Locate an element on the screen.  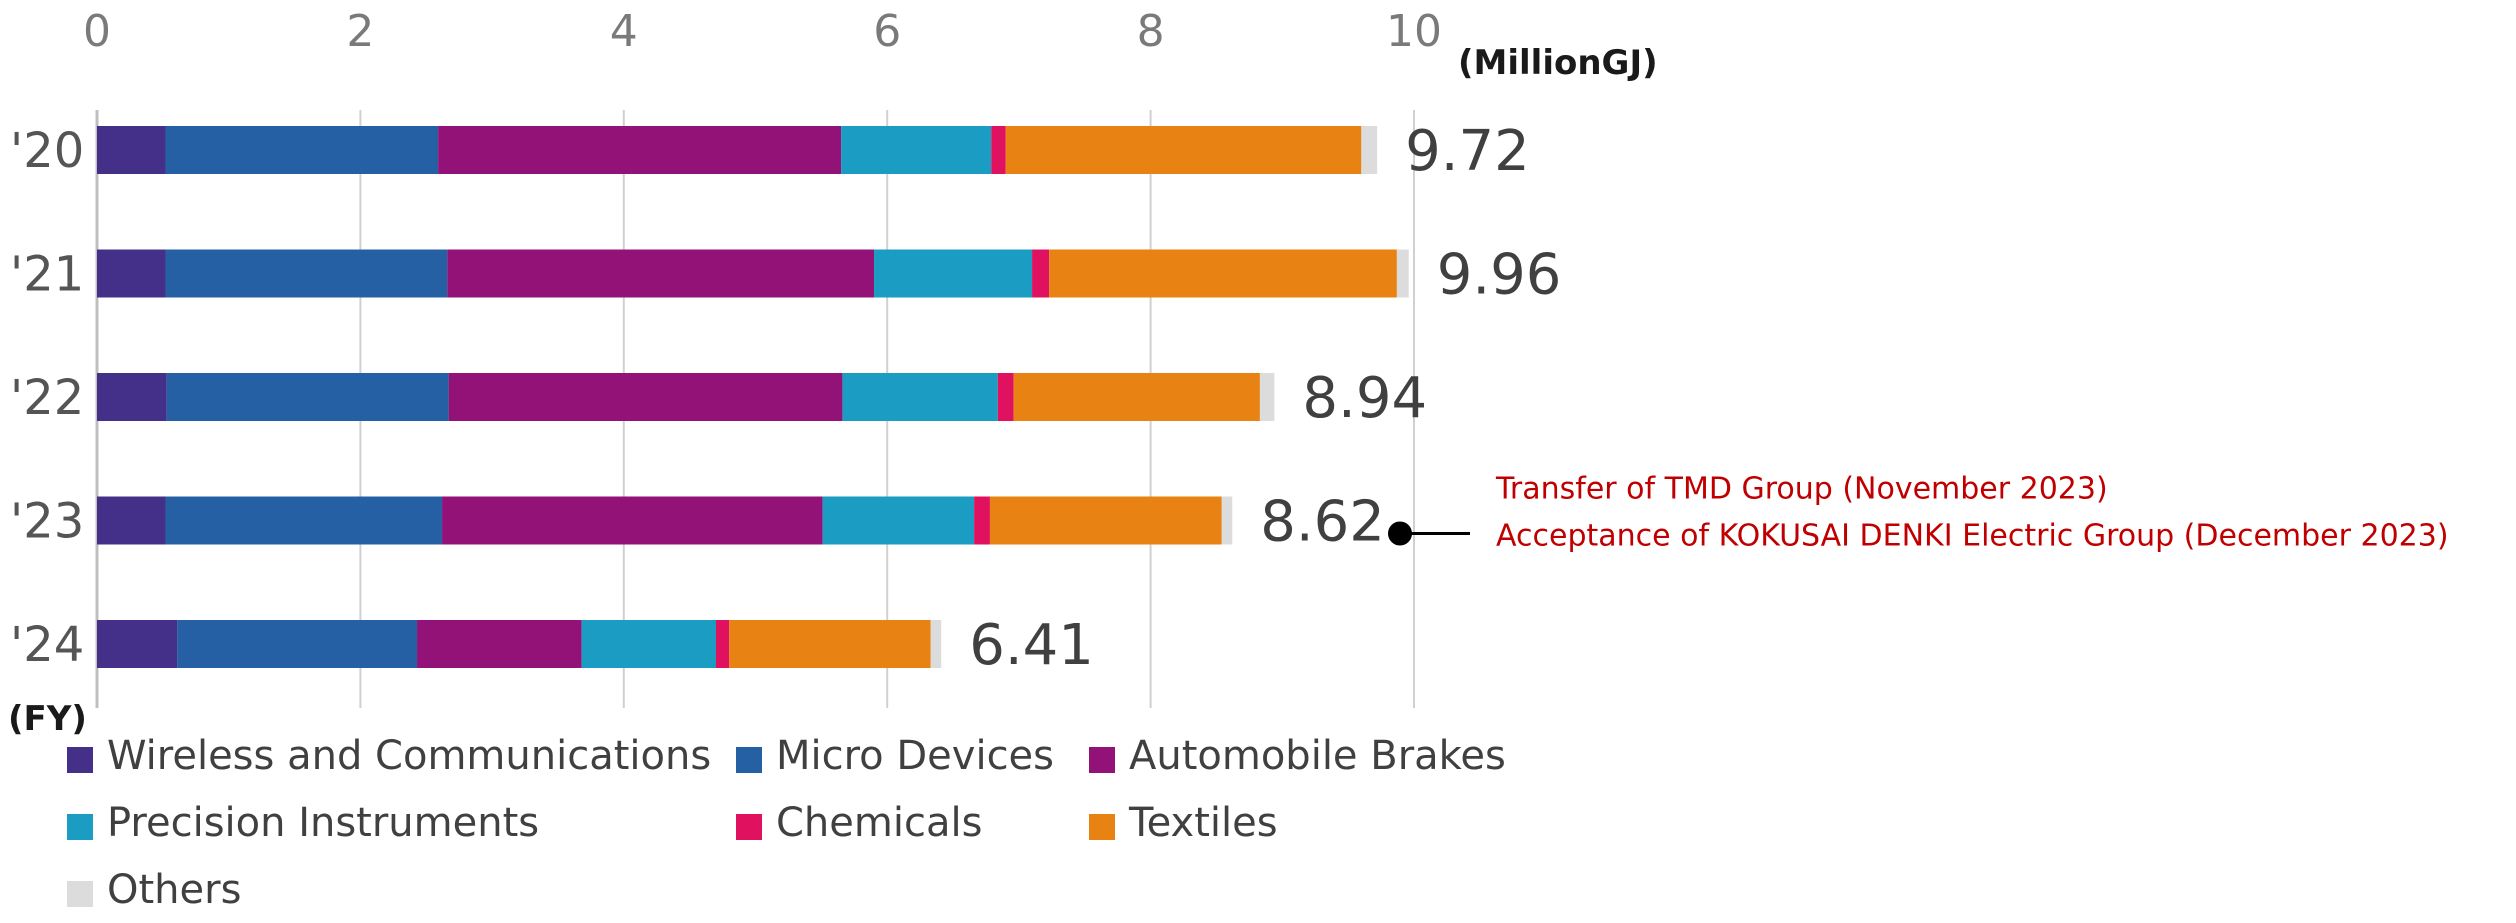
total-label: 6.41 is located at coordinates (1031, 645).